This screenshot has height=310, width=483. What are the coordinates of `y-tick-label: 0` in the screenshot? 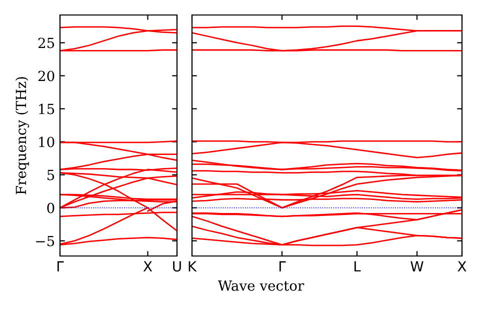 It's located at (50, 208).